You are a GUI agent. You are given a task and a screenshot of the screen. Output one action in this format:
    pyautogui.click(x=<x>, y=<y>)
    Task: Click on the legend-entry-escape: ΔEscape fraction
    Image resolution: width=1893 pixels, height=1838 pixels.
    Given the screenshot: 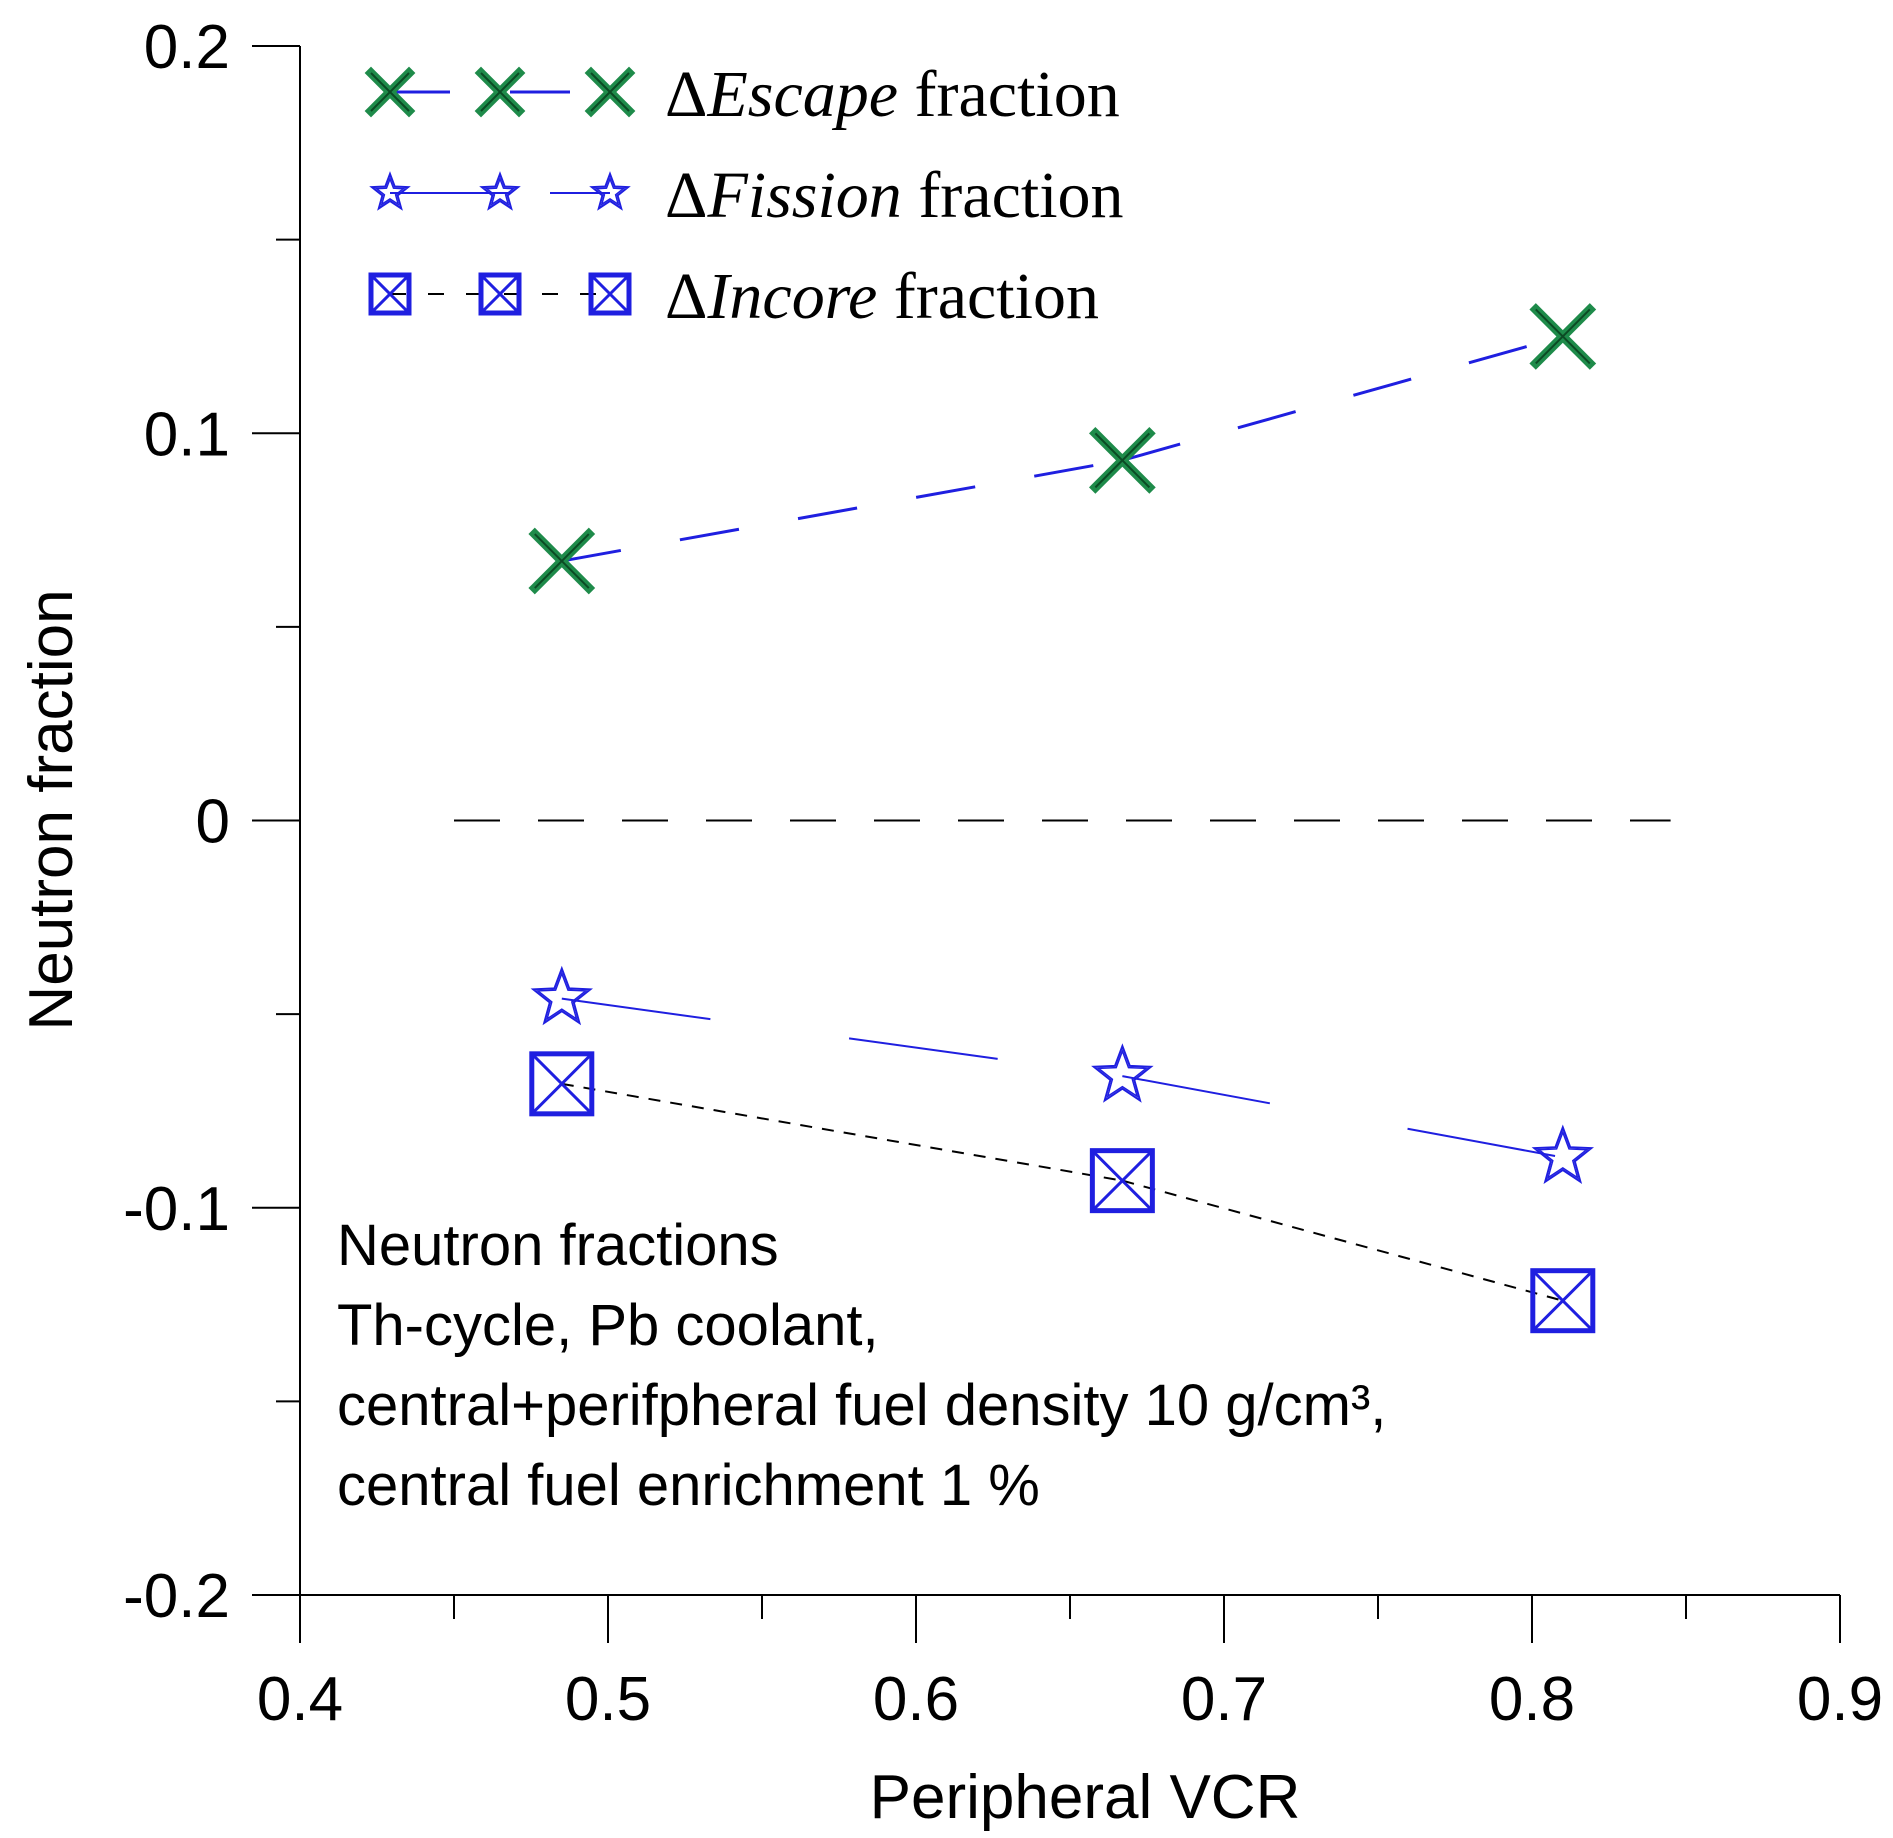 What is the action you would take?
    pyautogui.click(x=742, y=94)
    